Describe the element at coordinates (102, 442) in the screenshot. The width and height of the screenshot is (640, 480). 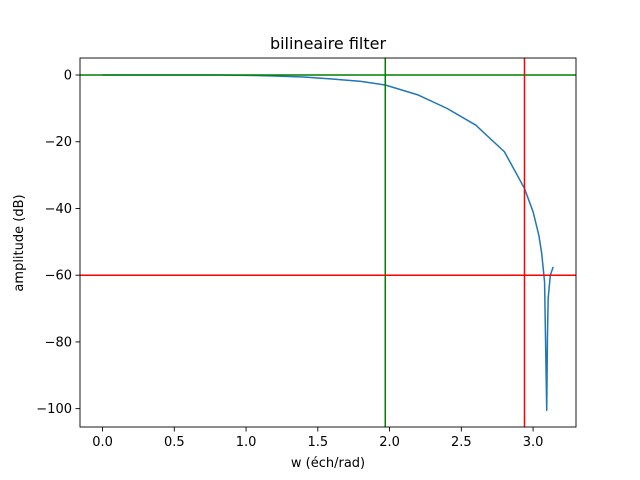
I see `x-tick-label: 0.0` at that location.